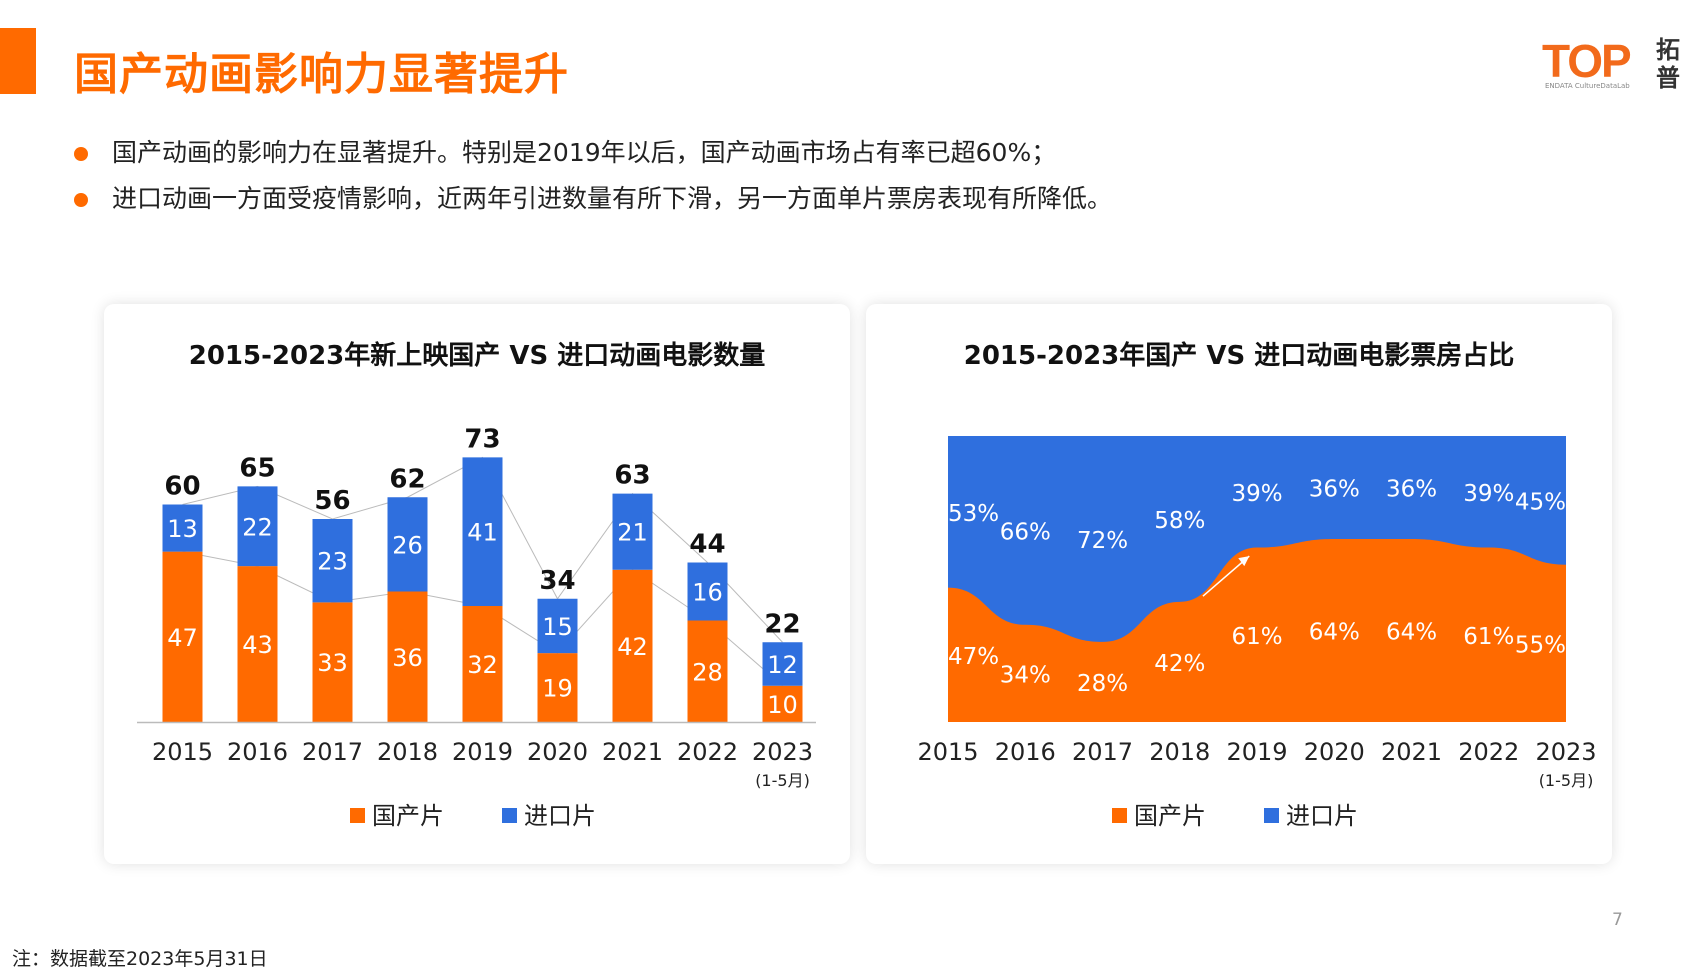  Describe the element at coordinates (973, 657) in the screenshot. I see `data-label-domestic: 47%` at that location.